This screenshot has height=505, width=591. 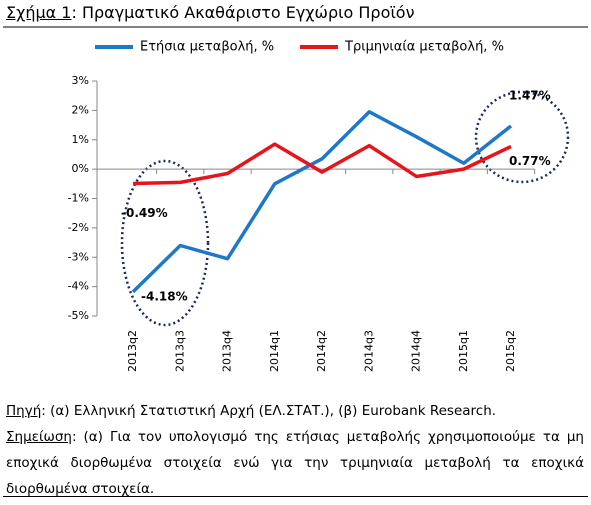 I want to click on y-tick-label: -4%, so click(x=78, y=286).